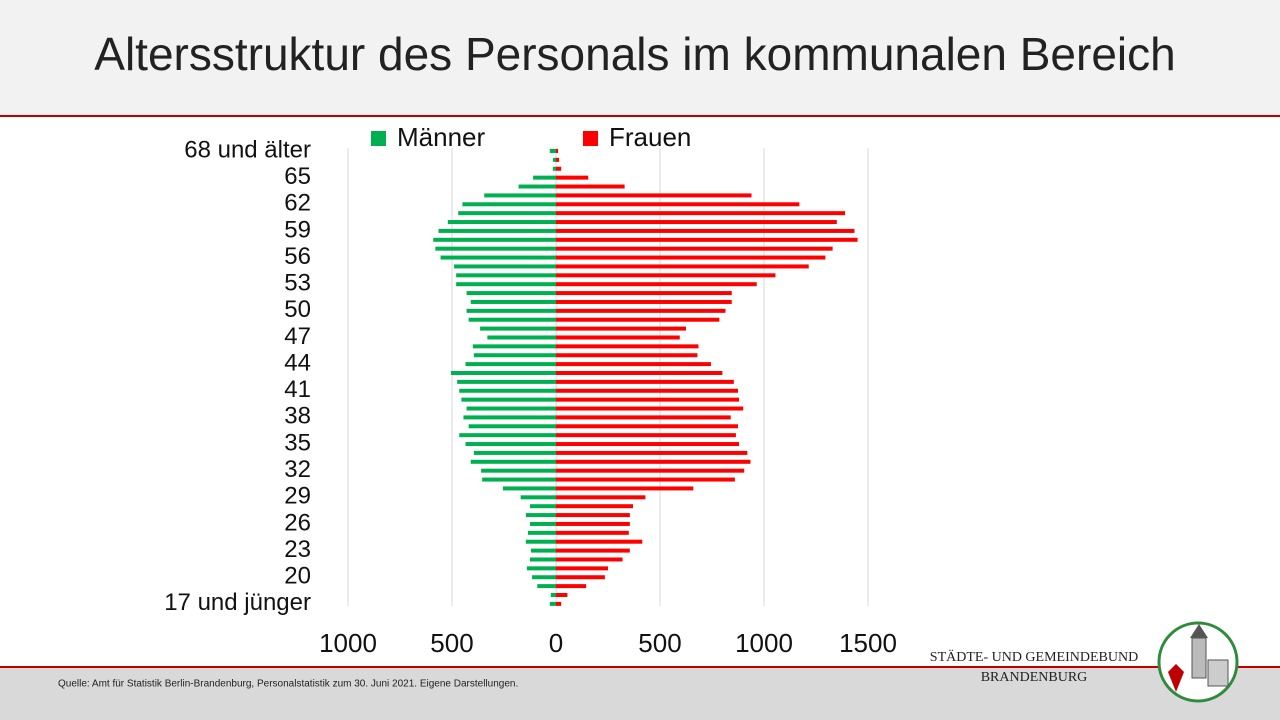  Describe the element at coordinates (297, 576) in the screenshot. I see `y-tick-label: 20` at that location.